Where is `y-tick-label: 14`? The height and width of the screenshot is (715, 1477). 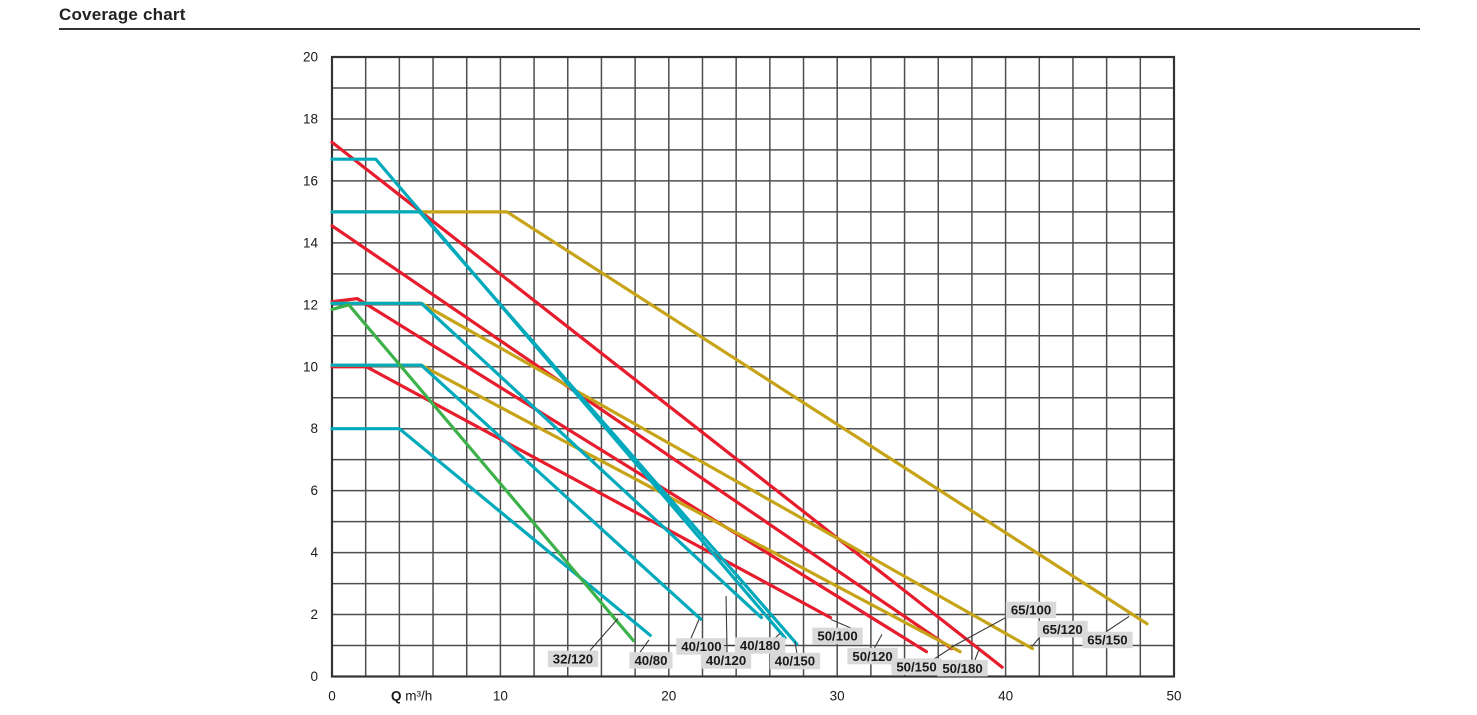
y-tick-label: 14 is located at coordinates (311, 242).